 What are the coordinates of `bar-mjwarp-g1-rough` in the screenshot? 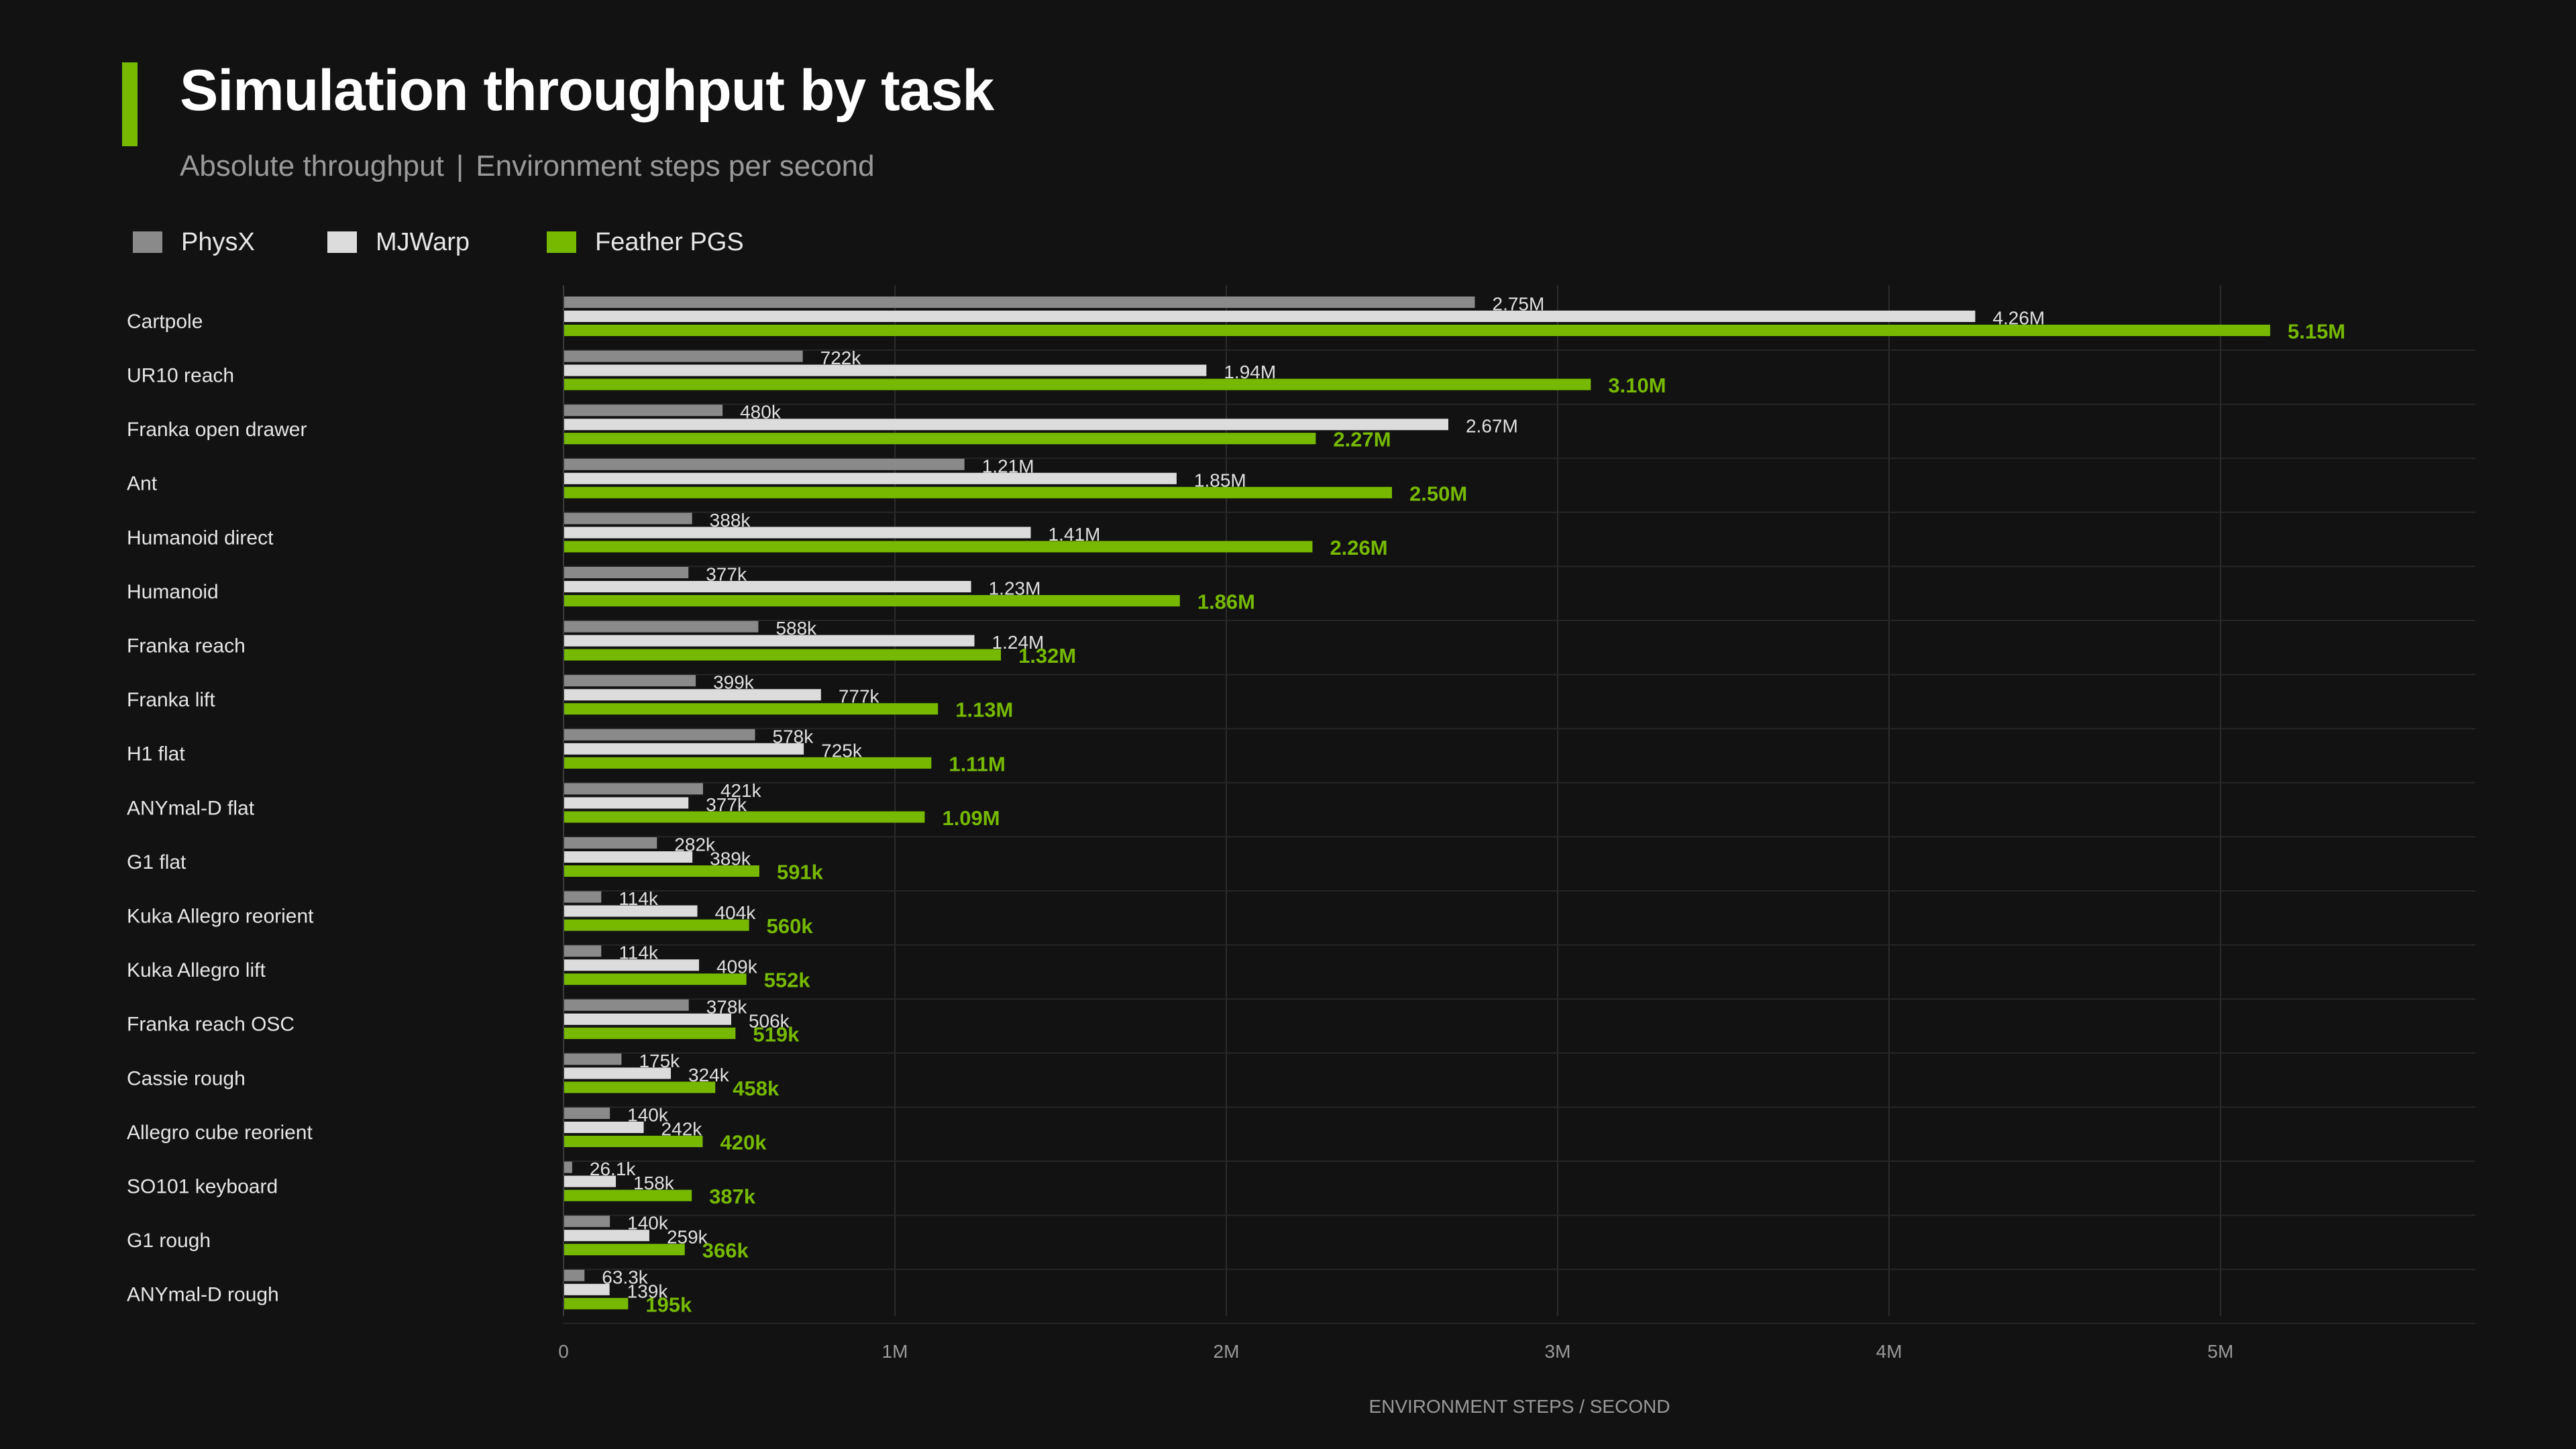 It's located at (606, 1236).